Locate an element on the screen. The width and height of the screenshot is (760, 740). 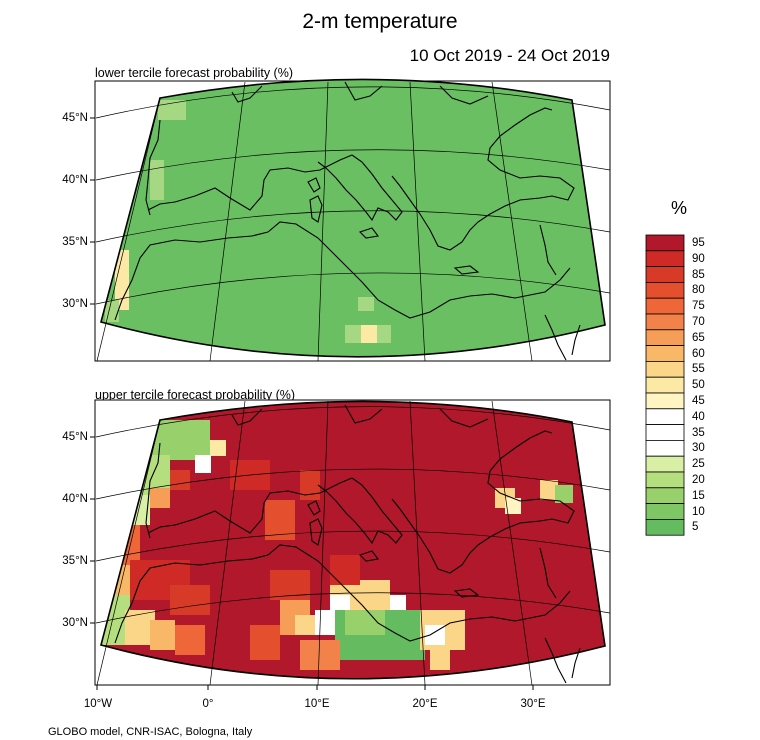
legend-label: 20 is located at coordinates (698, 480).